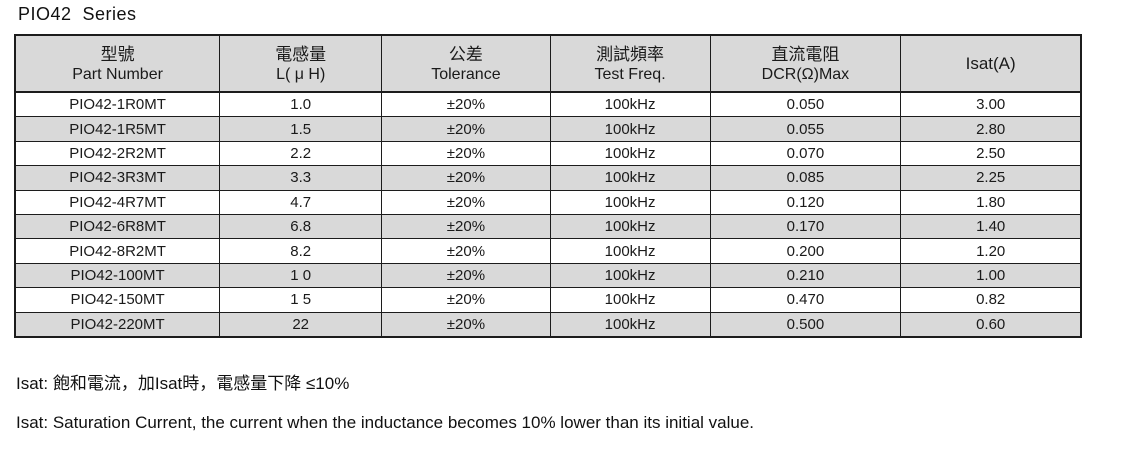 The width and height of the screenshot is (1123, 451). What do you see at coordinates (630, 54) in the screenshot?
I see `column-header-label-zh: 測試頻率` at bounding box center [630, 54].